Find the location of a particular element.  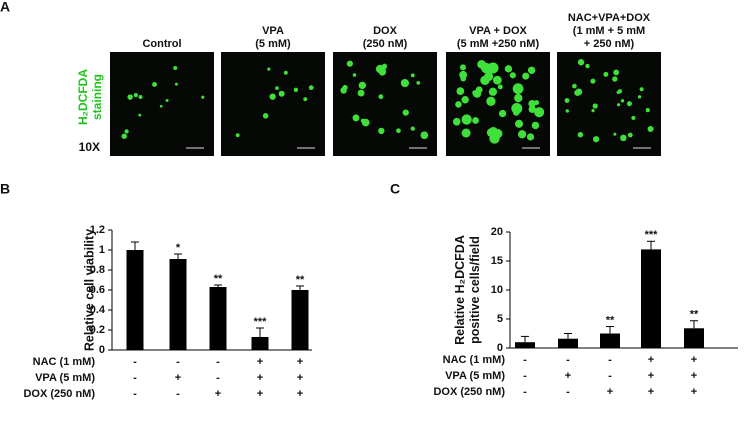

y-tick-label: 0.4 is located at coordinates (98, 310).